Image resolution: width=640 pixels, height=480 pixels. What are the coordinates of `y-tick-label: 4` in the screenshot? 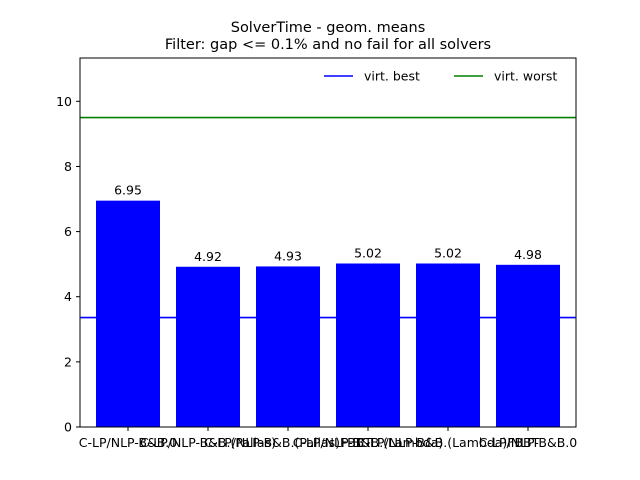 It's located at (68, 296).